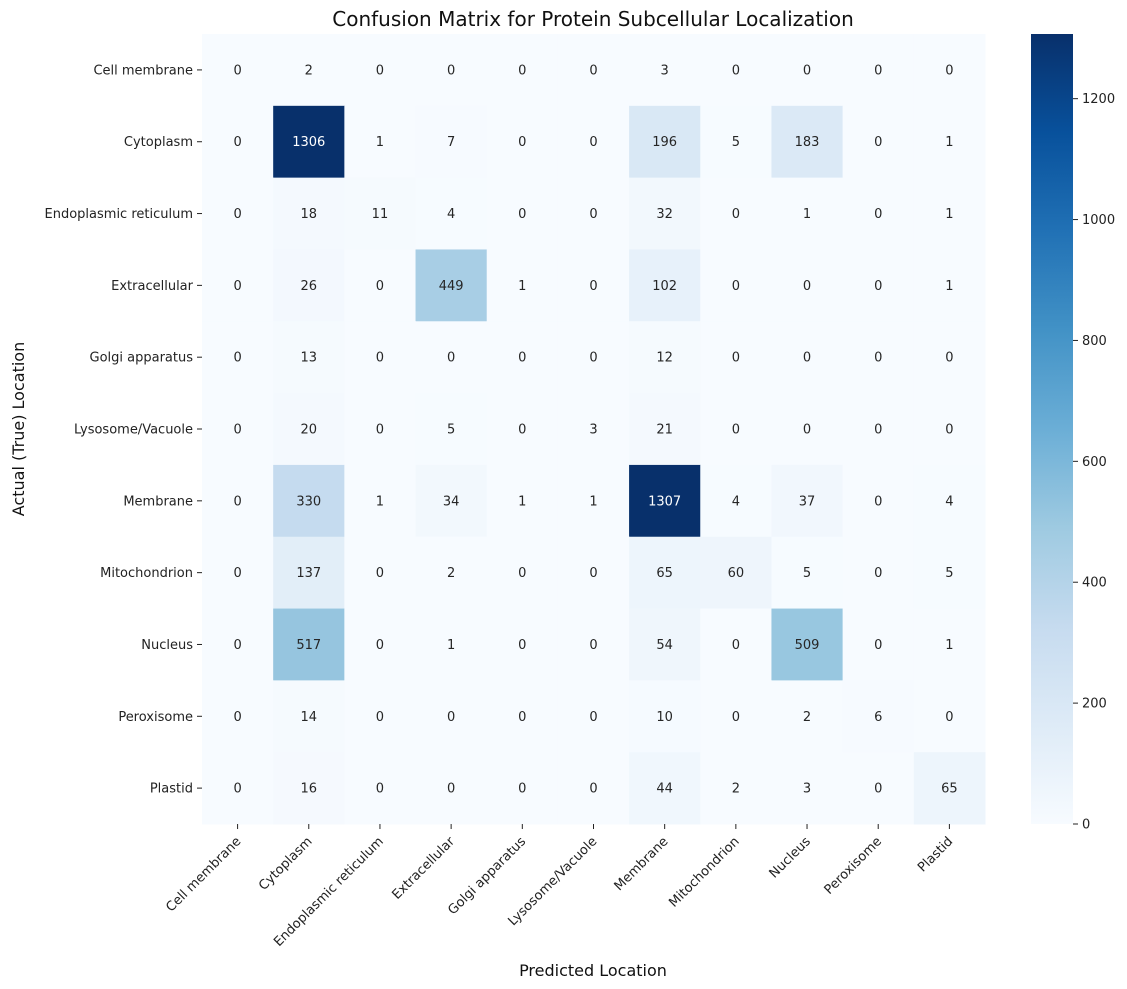  I want to click on y-tick-label: Peroxisome, so click(155, 717).